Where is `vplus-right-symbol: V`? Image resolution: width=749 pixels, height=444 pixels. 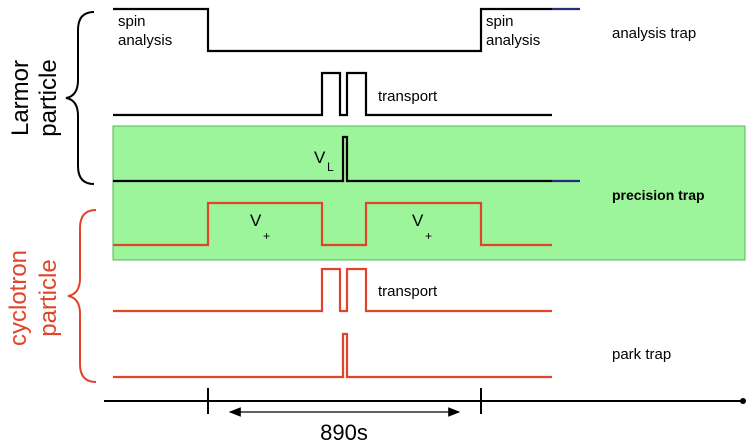 vplus-right-symbol: V is located at coordinates (418, 220).